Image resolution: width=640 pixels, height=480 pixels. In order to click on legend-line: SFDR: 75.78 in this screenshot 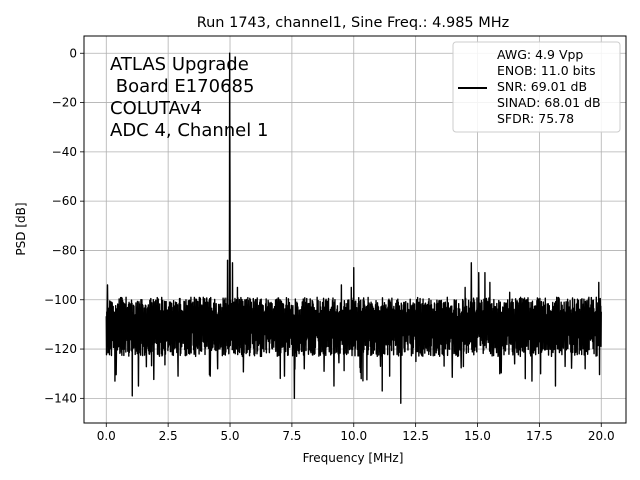, I will do `click(535, 118)`.